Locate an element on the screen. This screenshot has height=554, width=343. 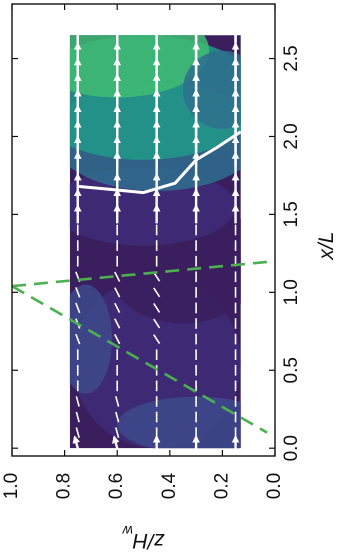
y-axis-title: z/Hw is located at coordinates (144, 537).